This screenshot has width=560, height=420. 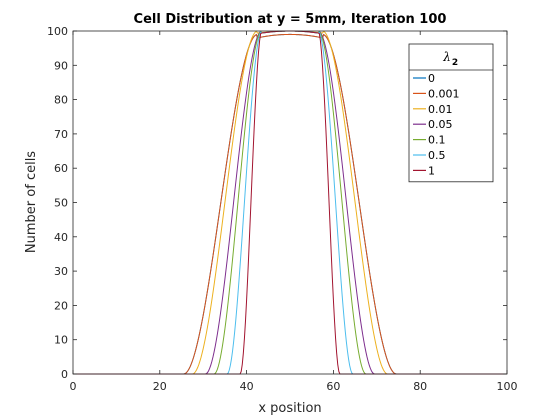 I want to click on legend-entry-1: 0.001, so click(x=444, y=93).